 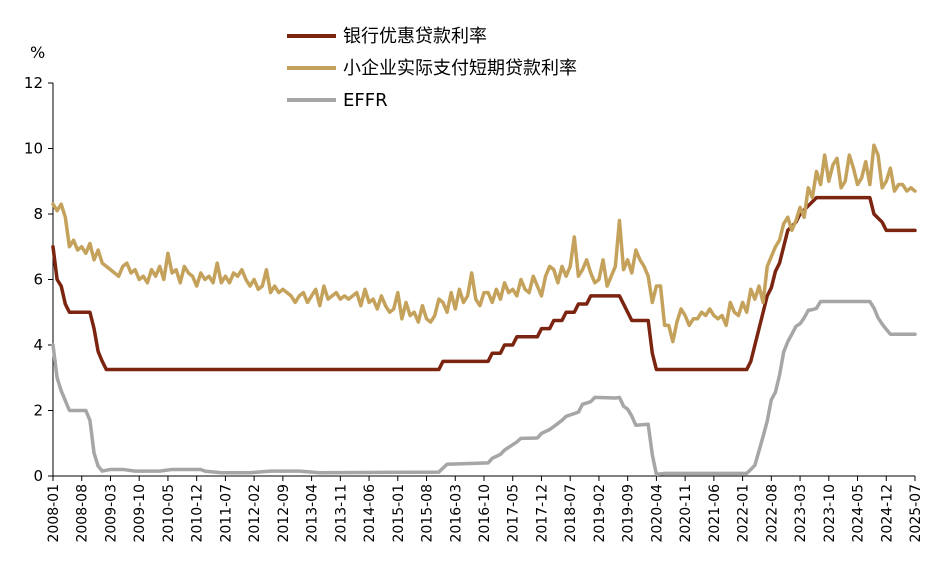 What do you see at coordinates (859, 513) in the screenshot?
I see `x-tick-label: 2024-05` at bounding box center [859, 513].